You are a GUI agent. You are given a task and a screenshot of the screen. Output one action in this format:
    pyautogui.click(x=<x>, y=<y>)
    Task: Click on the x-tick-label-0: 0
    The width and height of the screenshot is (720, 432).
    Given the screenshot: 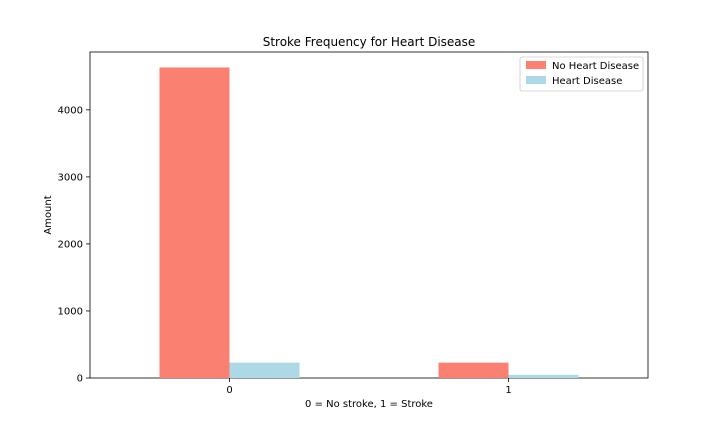 What is the action you would take?
    pyautogui.click(x=229, y=390)
    